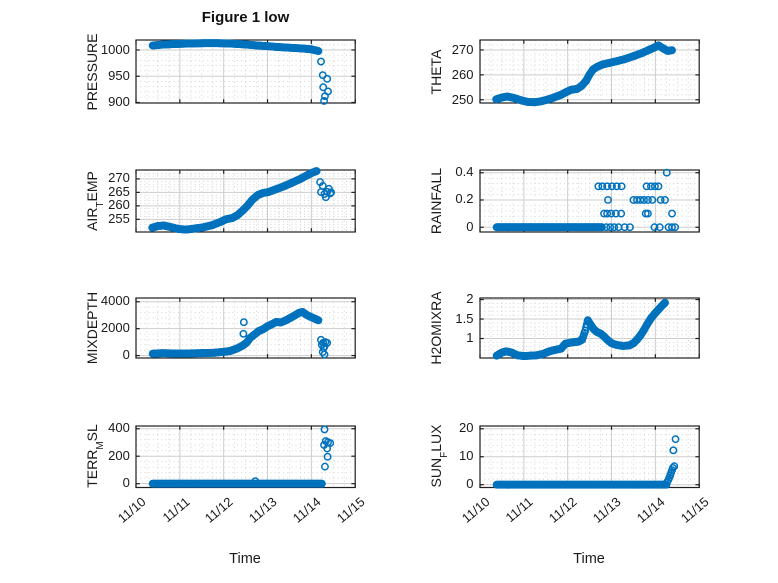  I want to click on y-axis-label-subscript: M, so click(100, 445).